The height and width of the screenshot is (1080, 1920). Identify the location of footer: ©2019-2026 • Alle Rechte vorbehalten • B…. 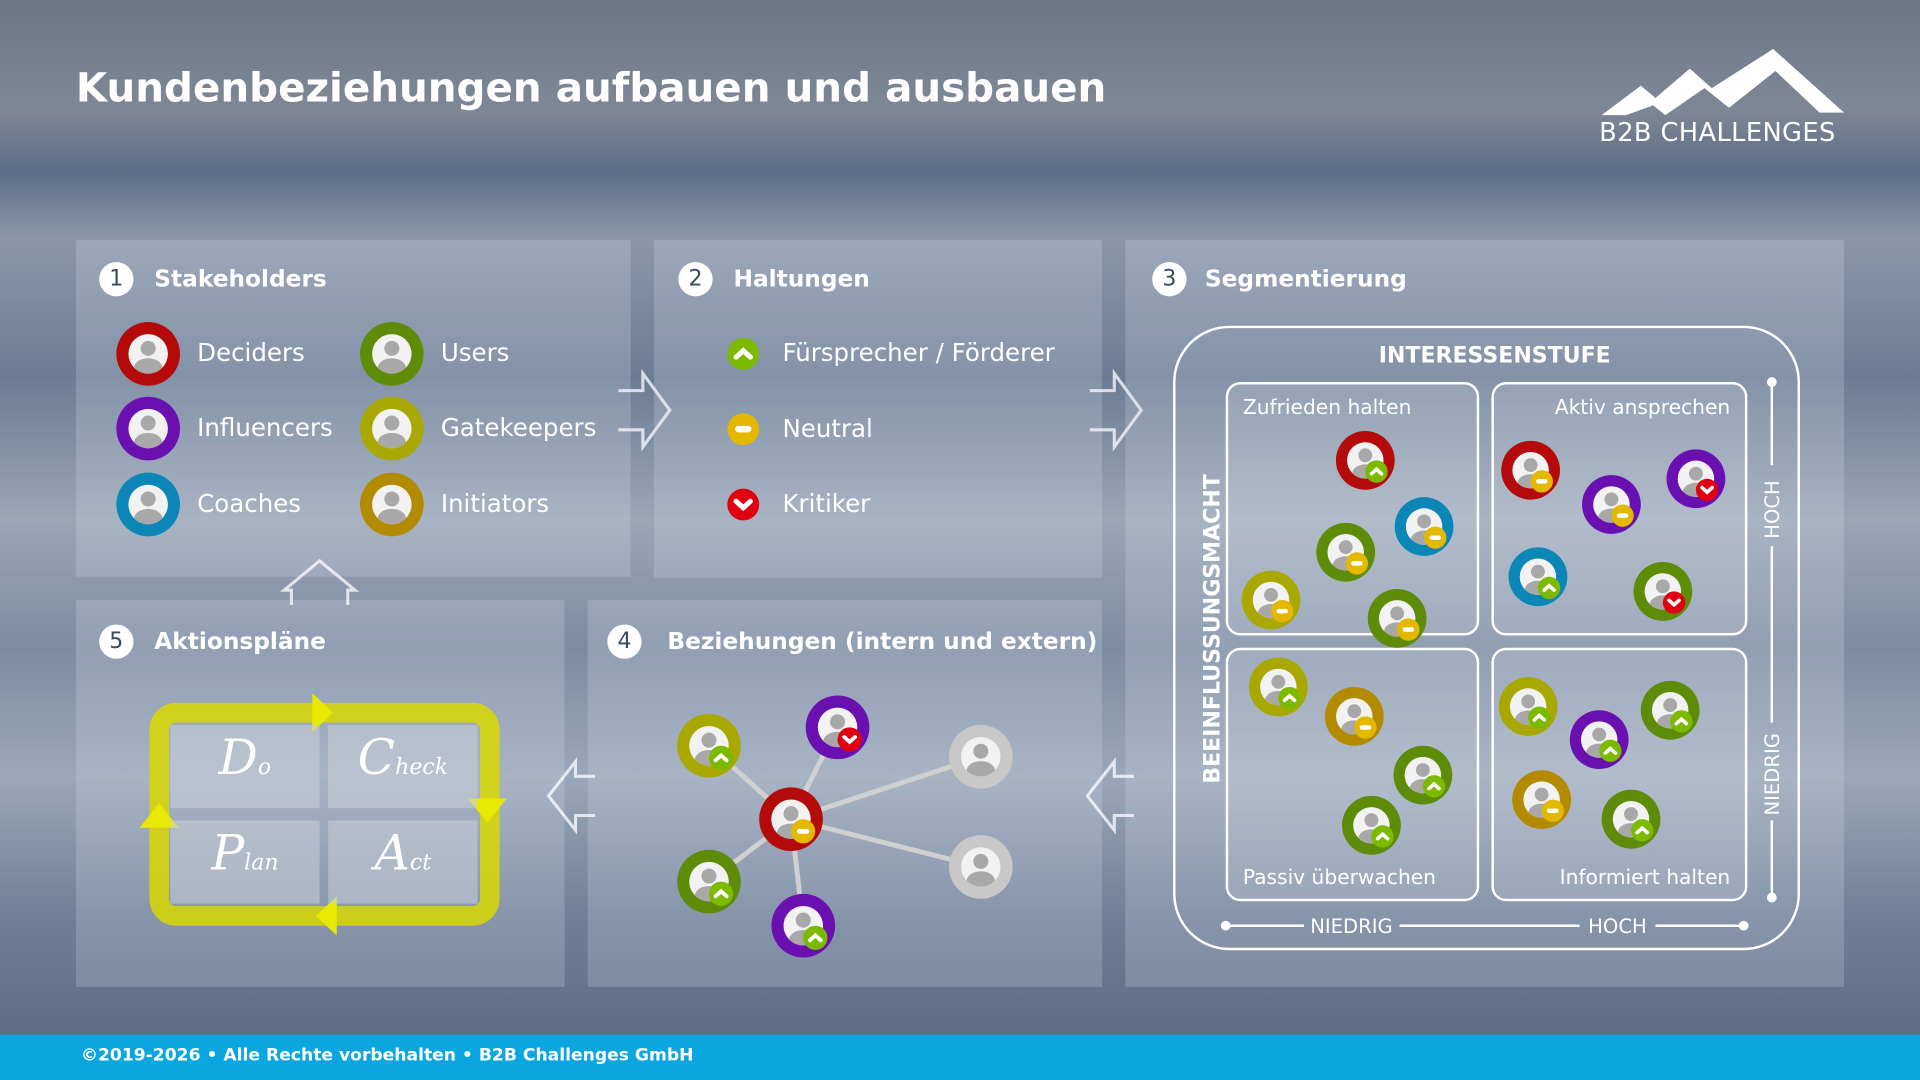
(960, 1057).